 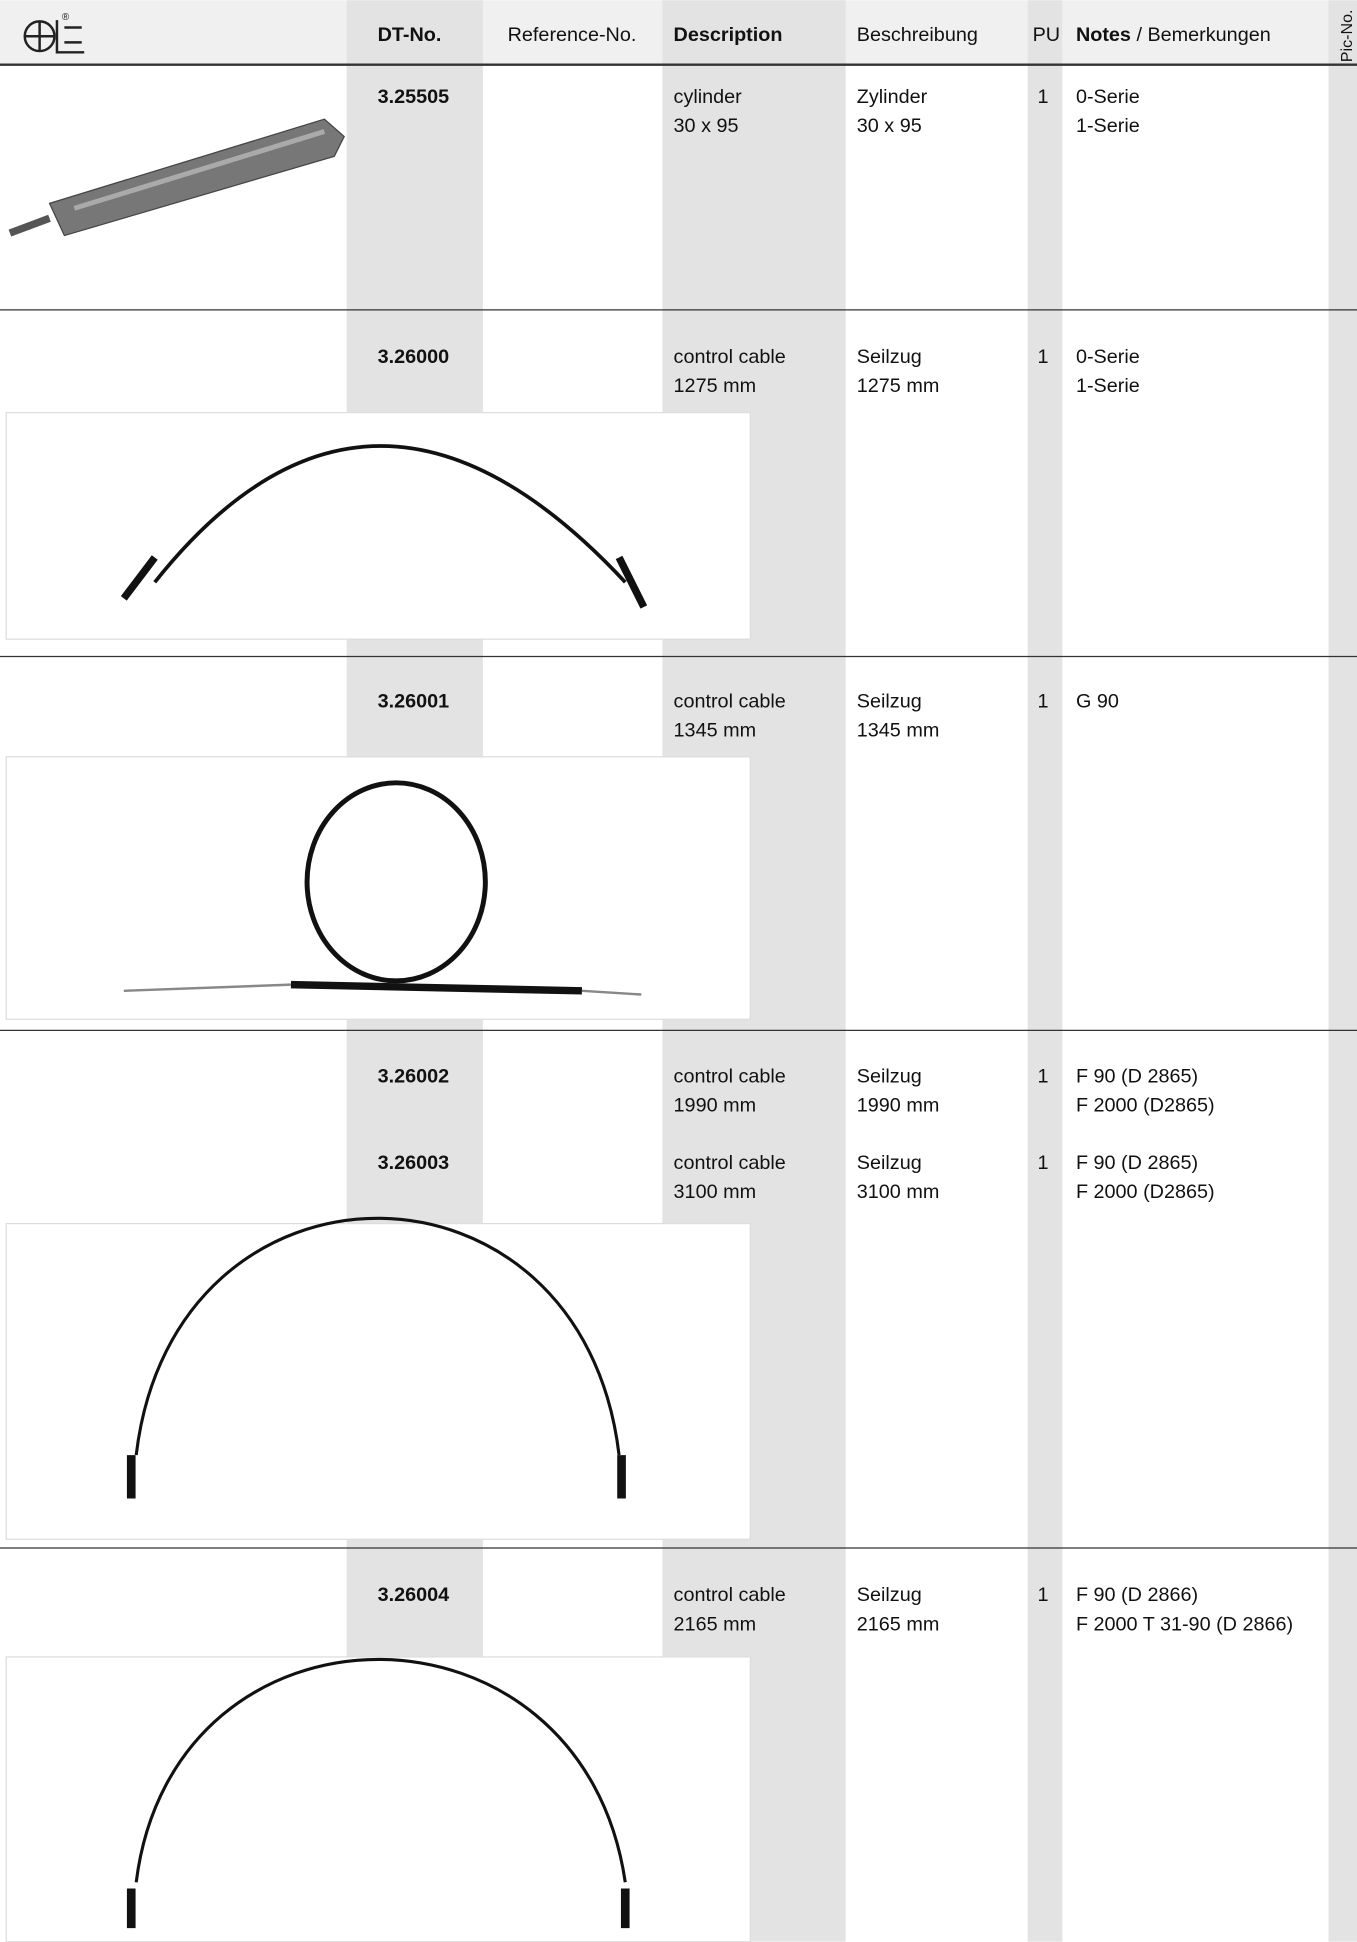 I want to click on header-reference-no: Reference-No., so click(x=572, y=35).